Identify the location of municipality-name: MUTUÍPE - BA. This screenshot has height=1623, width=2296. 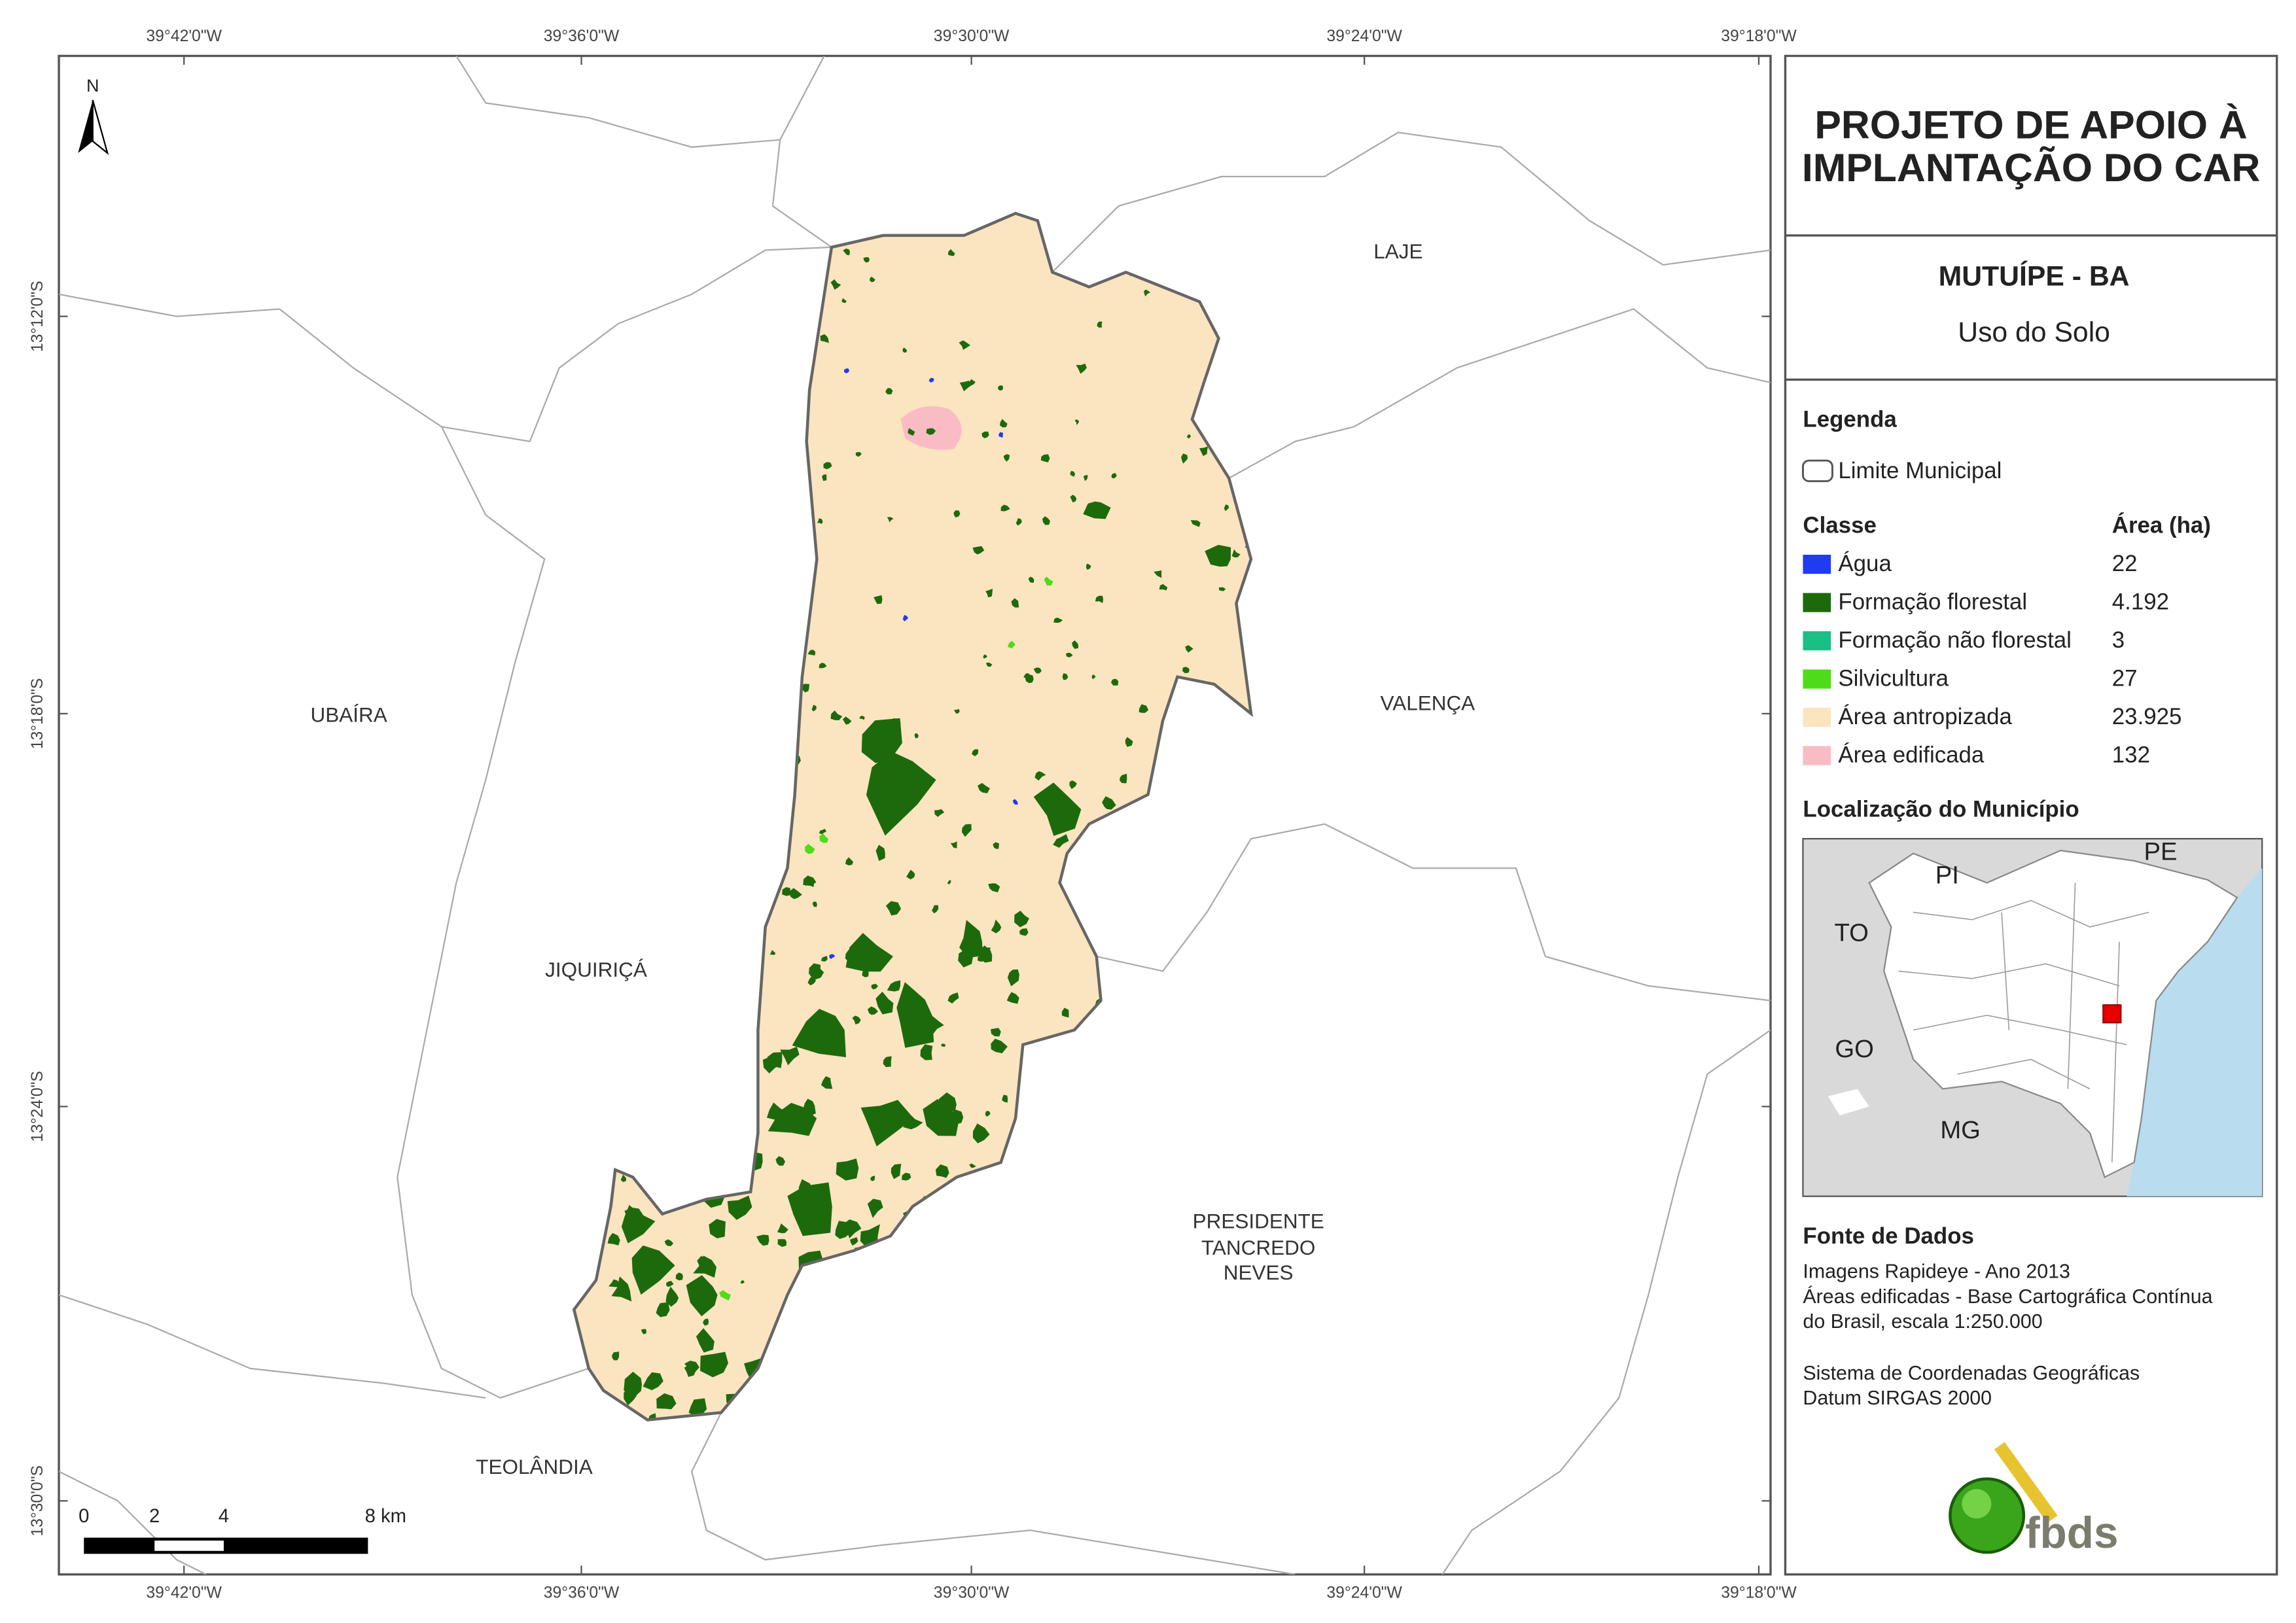
(2035, 276).